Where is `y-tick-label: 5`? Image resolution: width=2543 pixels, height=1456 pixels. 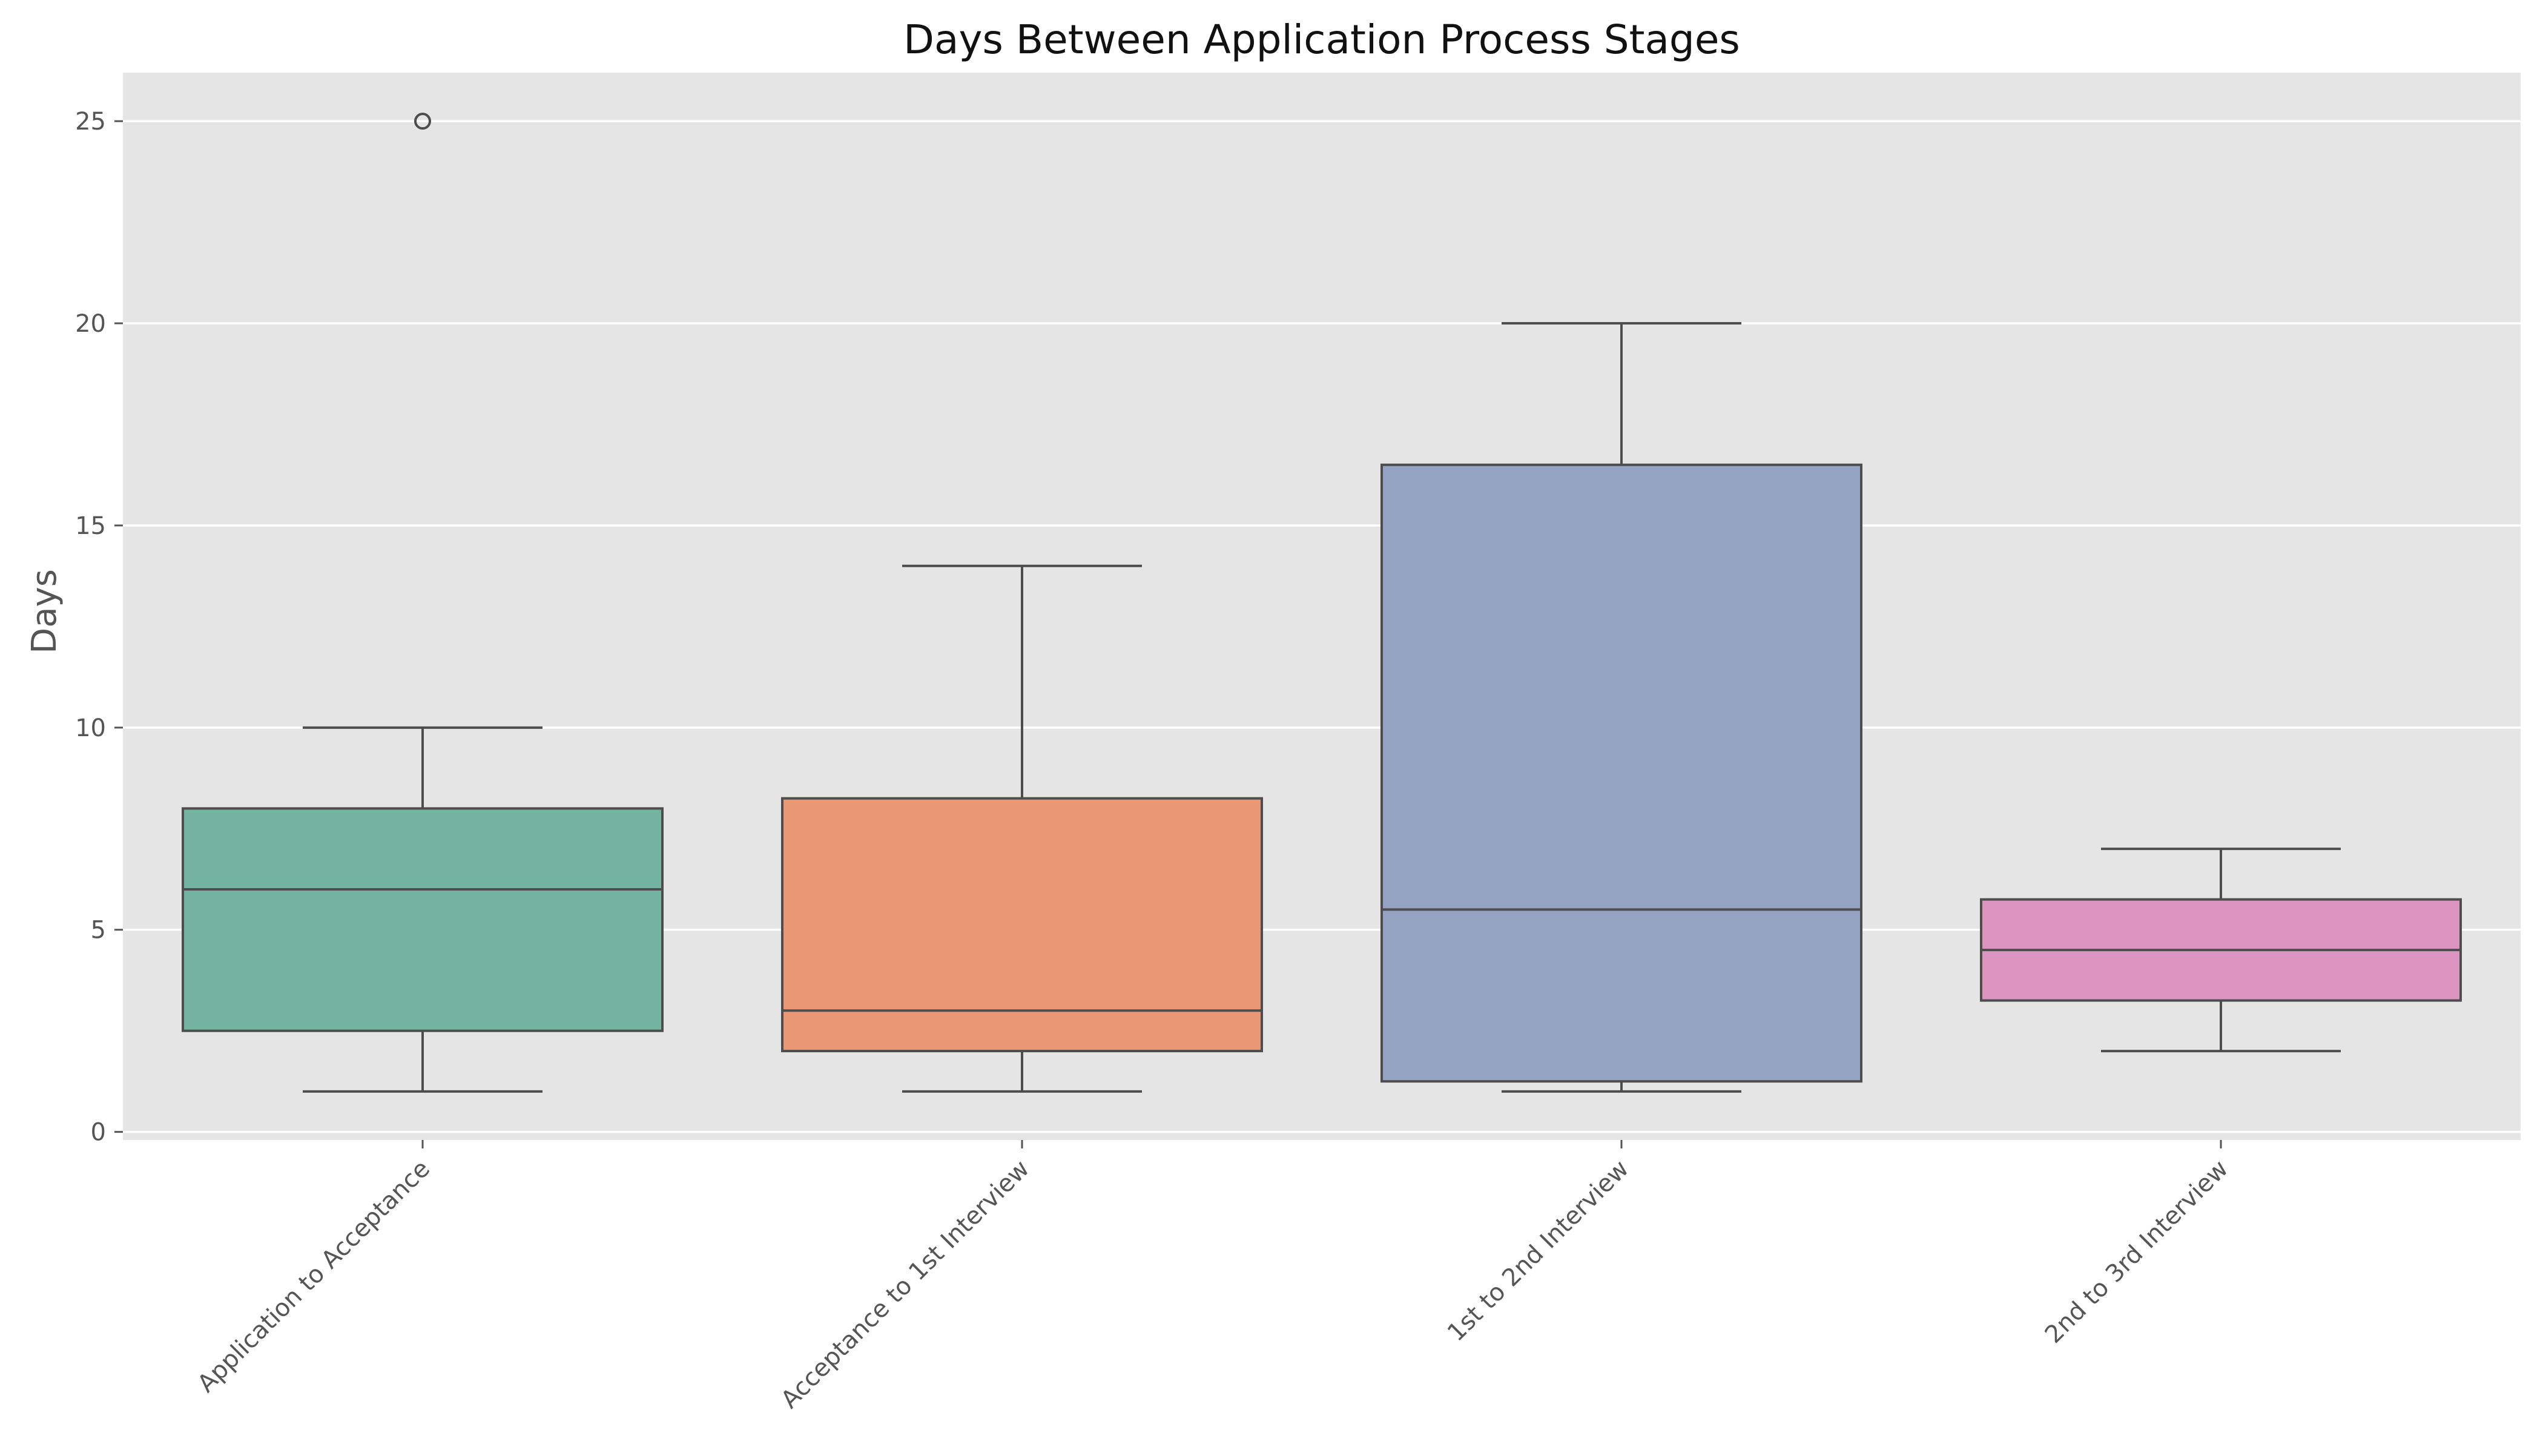
y-tick-label: 5 is located at coordinates (99, 930).